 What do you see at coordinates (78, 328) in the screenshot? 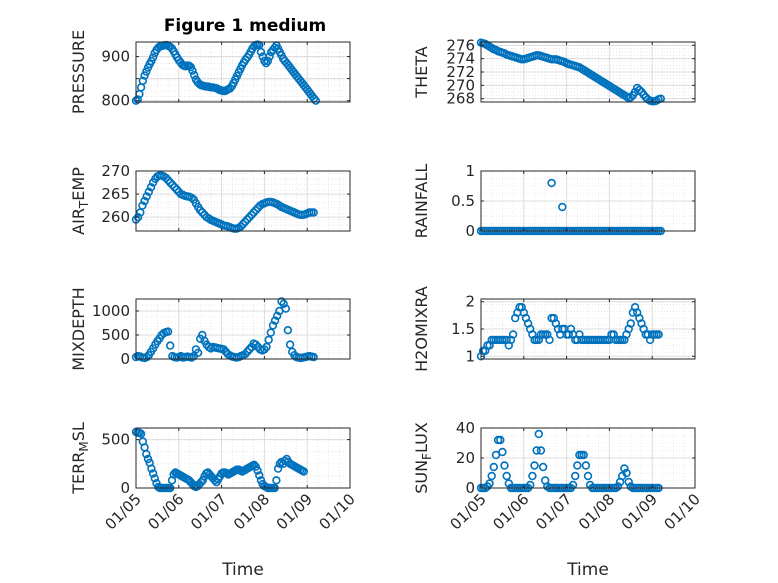
I see `y-axis-label: MIXDEPTH` at bounding box center [78, 328].